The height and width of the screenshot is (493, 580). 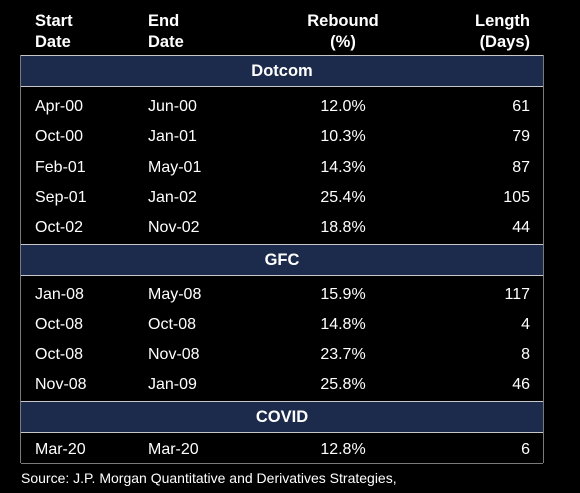 I want to click on cell-rebound: 15.9%, so click(x=343, y=294).